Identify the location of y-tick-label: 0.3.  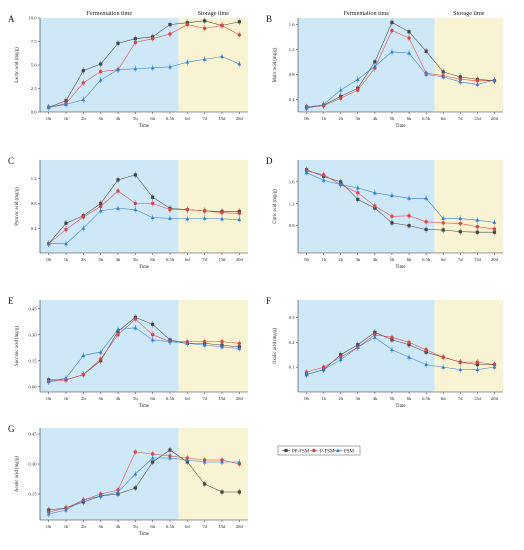
(292, 317).